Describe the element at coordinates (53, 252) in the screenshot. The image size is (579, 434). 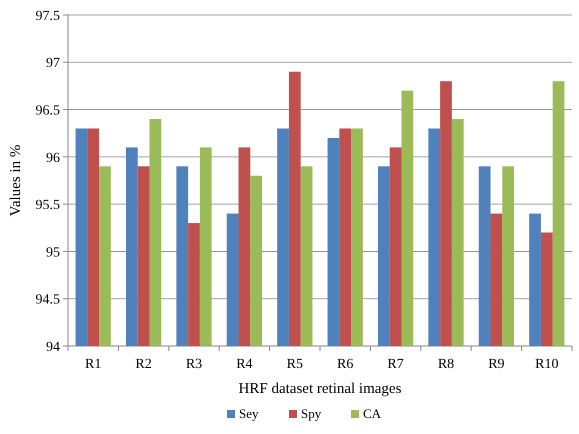
I see `y-tick-label: 95` at that location.